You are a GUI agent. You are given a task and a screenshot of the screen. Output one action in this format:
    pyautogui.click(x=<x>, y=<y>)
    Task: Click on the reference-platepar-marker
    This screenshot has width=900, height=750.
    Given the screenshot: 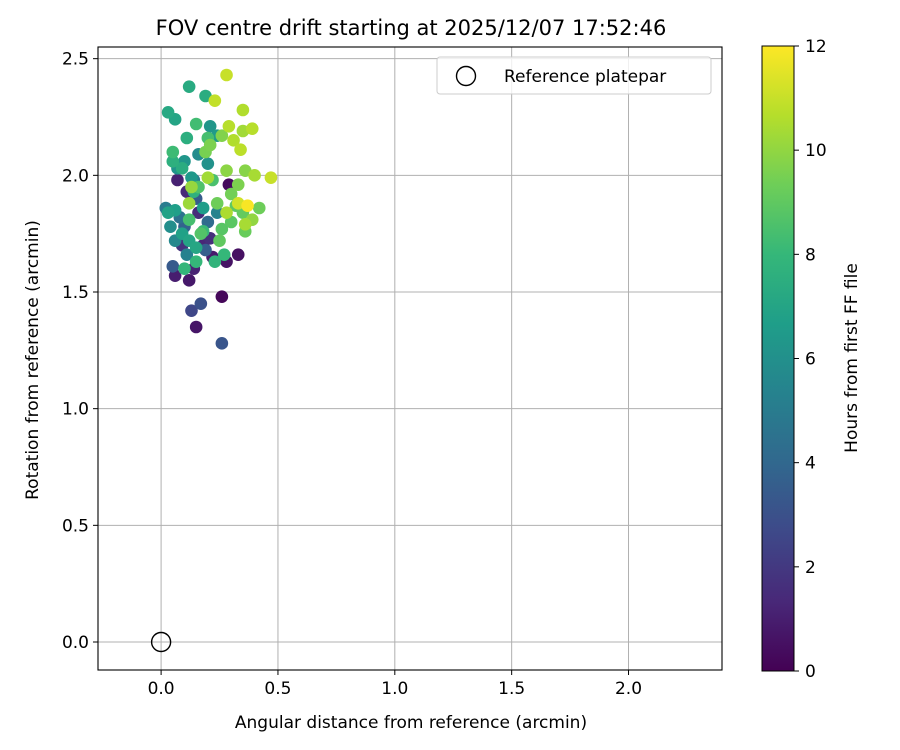 What is the action you would take?
    pyautogui.click(x=161, y=642)
    